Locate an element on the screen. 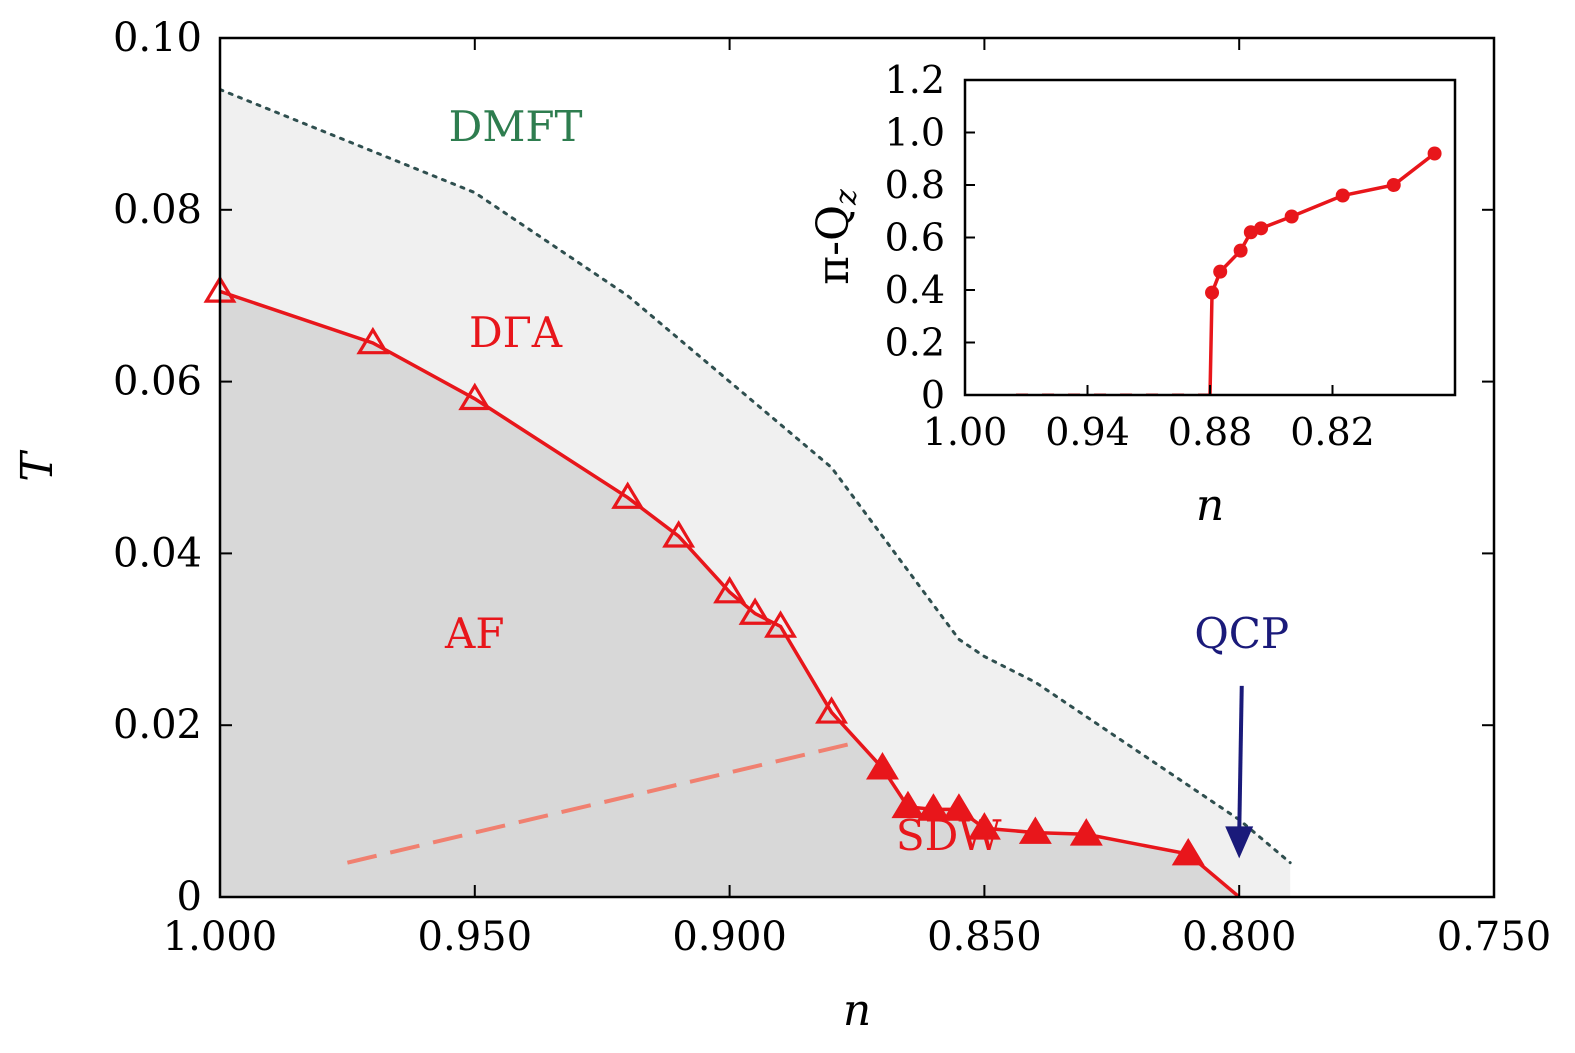 This screenshot has height=1053, width=1575. inset-axis-ticks: 1.00 0.94 0.88 0.82 0 0.2 0.4 0.6 0.8 1.0 1.2 is located at coordinates (1130, 256).